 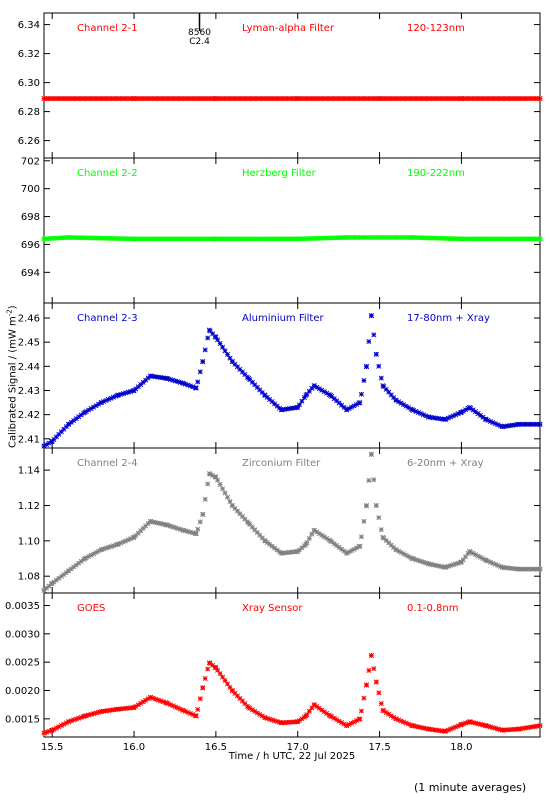 What do you see at coordinates (30, 273) in the screenshot?
I see `y-tick-label: 694` at bounding box center [30, 273].